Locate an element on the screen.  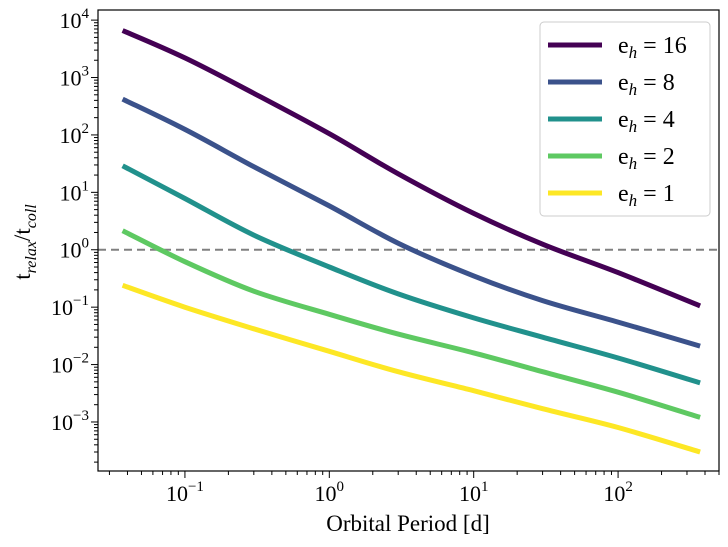
y-tick-label: 10⁰ is located at coordinates (75, 249).